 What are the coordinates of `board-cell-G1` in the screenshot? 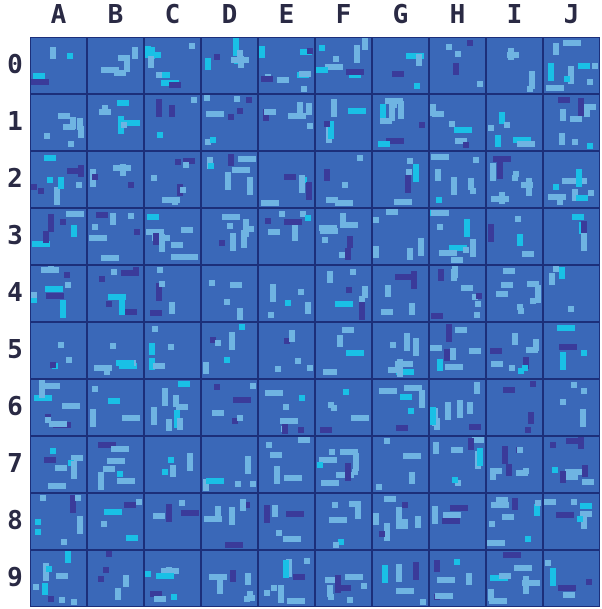 It's located at (400, 122).